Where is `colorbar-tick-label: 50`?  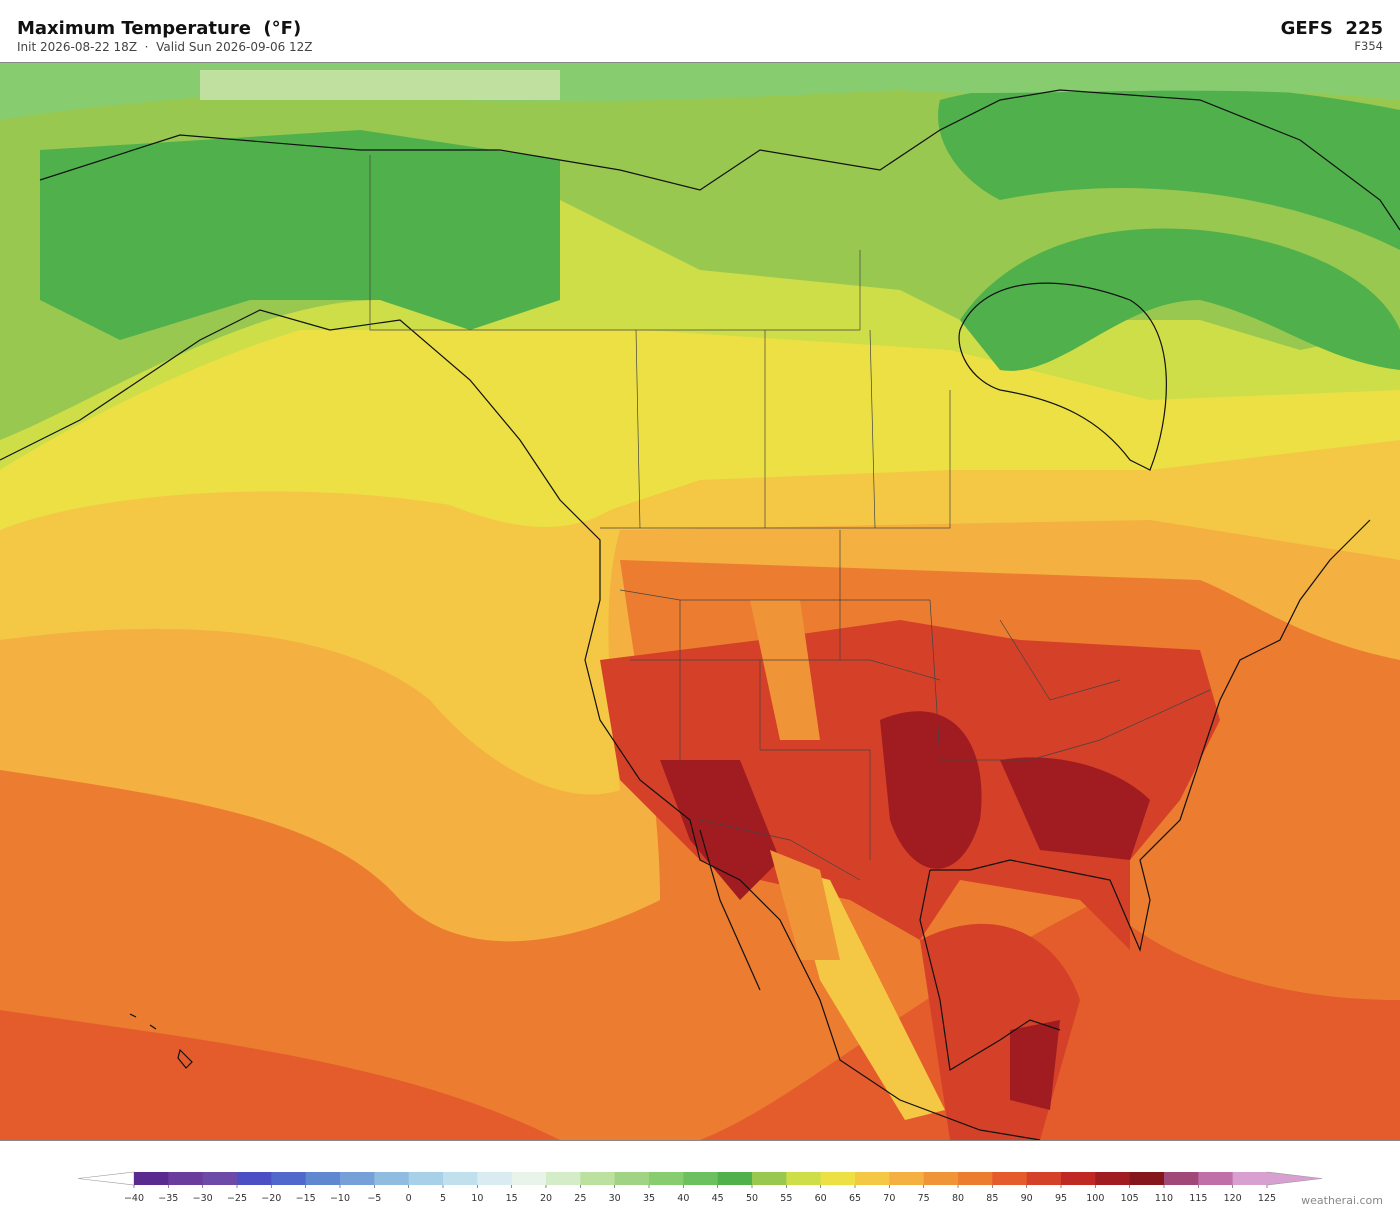 colorbar-tick-label: 50 is located at coordinates (752, 1198).